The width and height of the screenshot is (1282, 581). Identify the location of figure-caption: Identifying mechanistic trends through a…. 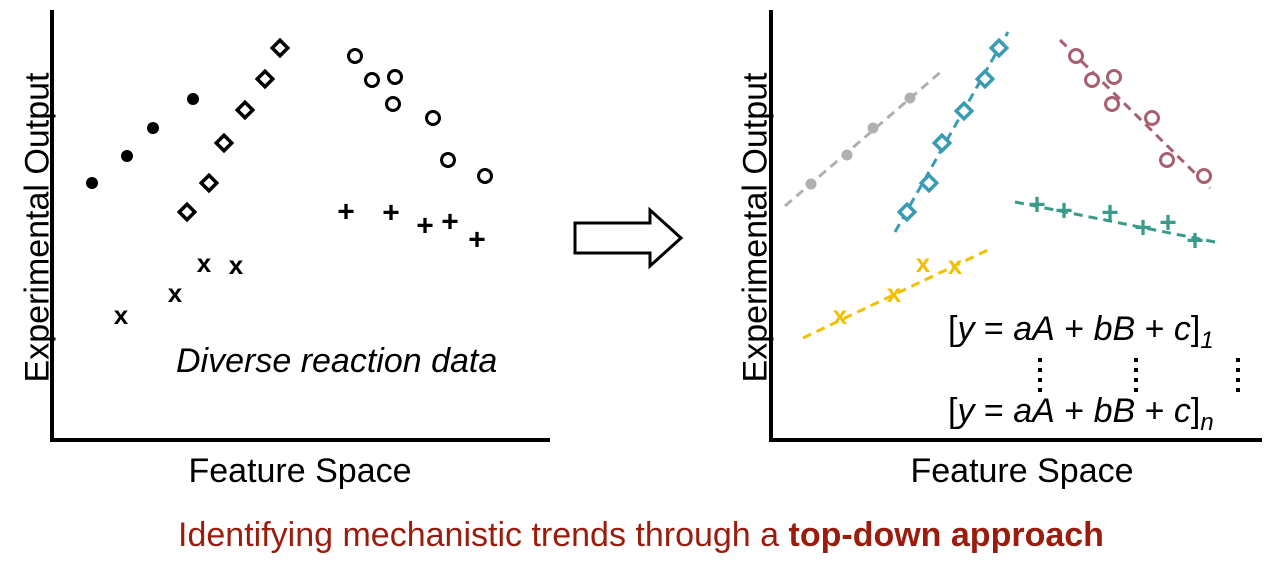
(641, 535).